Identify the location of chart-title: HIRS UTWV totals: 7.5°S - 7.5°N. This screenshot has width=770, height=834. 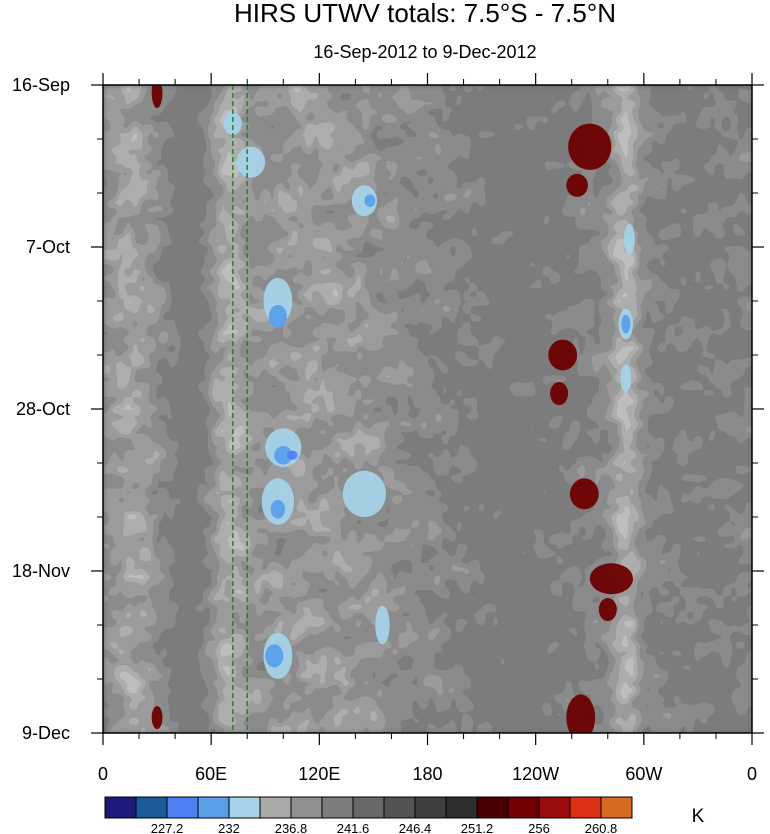
(425, 14).